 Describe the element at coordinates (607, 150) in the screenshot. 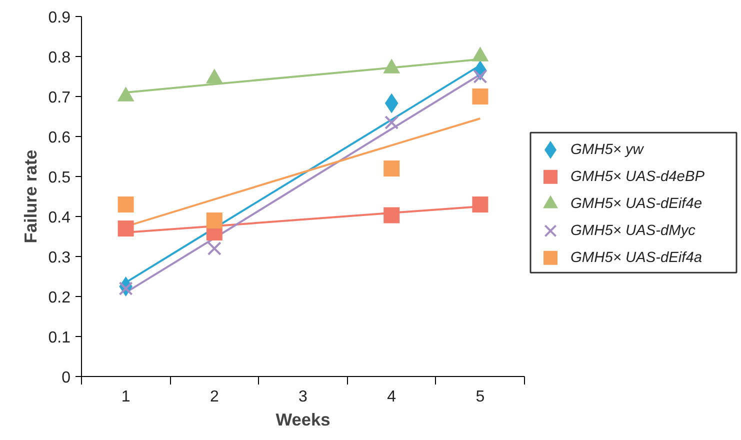

I see `legend-label: GMH5× yw` at that location.